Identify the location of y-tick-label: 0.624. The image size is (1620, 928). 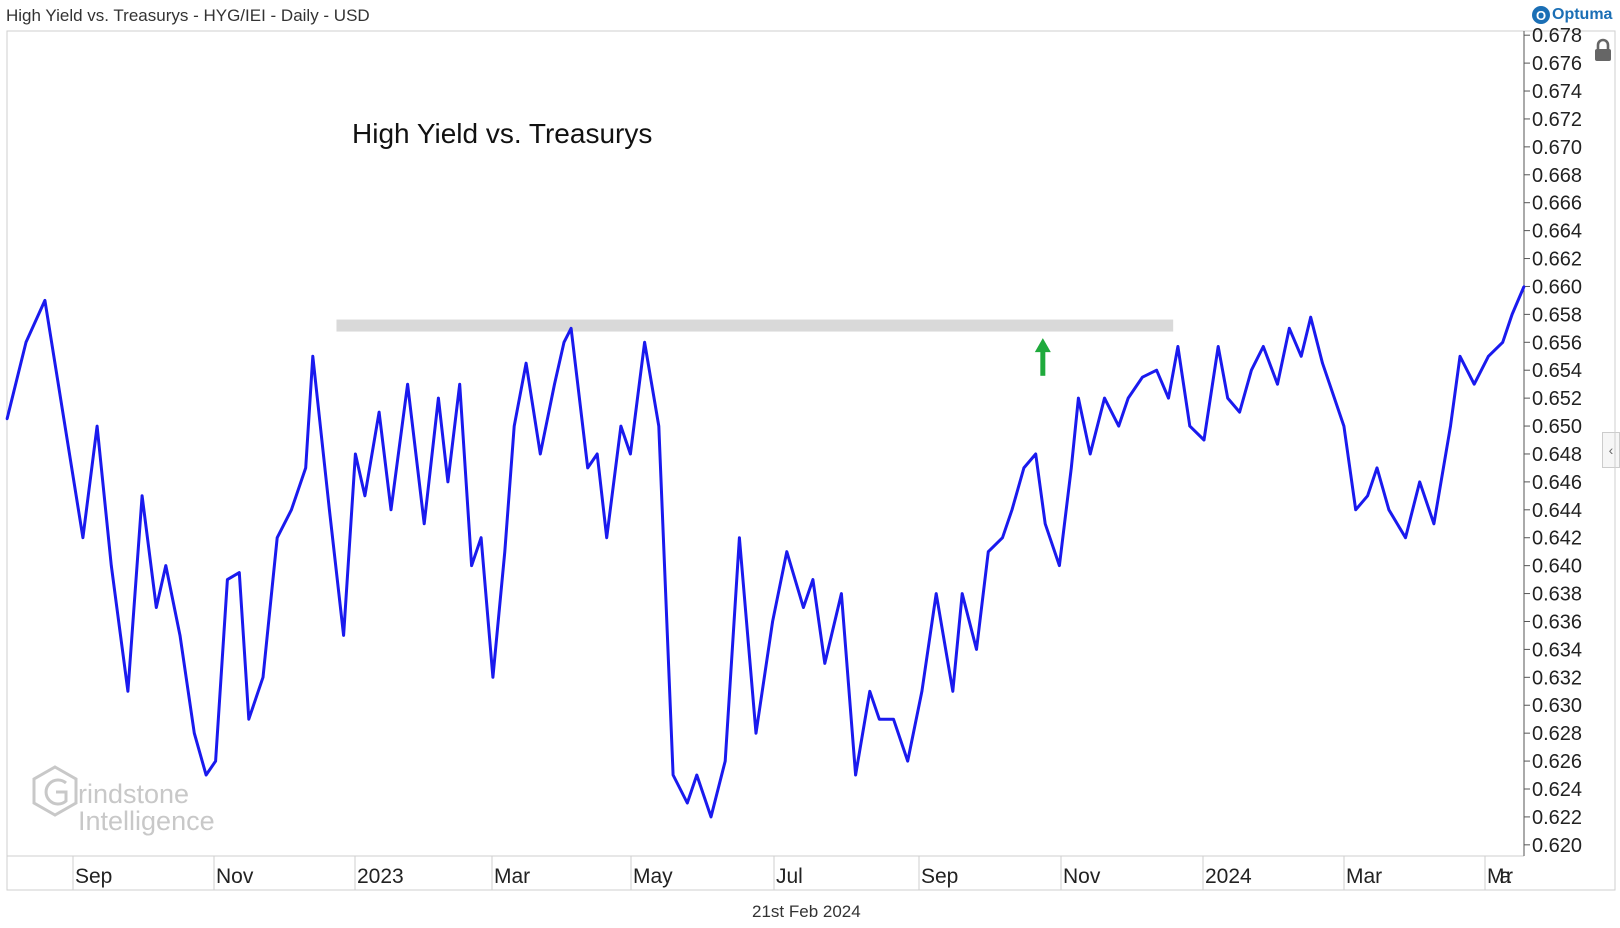
(1557, 790).